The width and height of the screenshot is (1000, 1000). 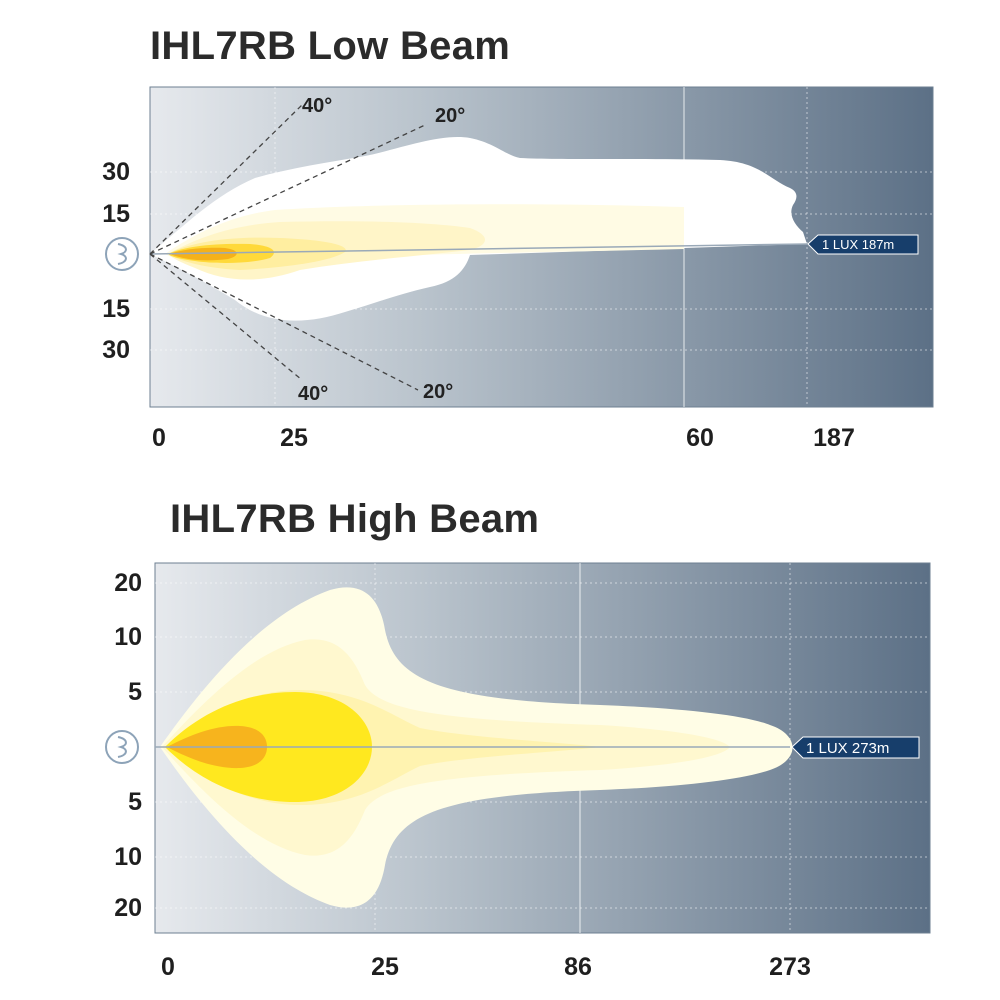 What do you see at coordinates (116, 214) in the screenshot?
I see `low-beam-ytick-upper-15: 15` at bounding box center [116, 214].